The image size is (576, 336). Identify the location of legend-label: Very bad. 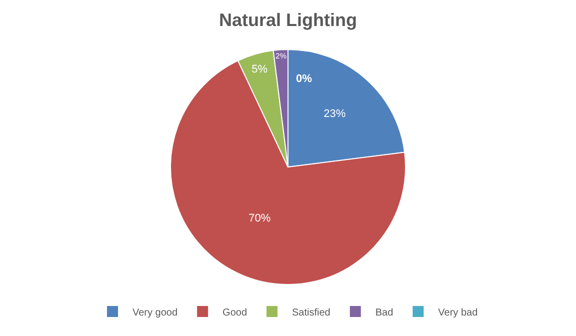
(458, 312).